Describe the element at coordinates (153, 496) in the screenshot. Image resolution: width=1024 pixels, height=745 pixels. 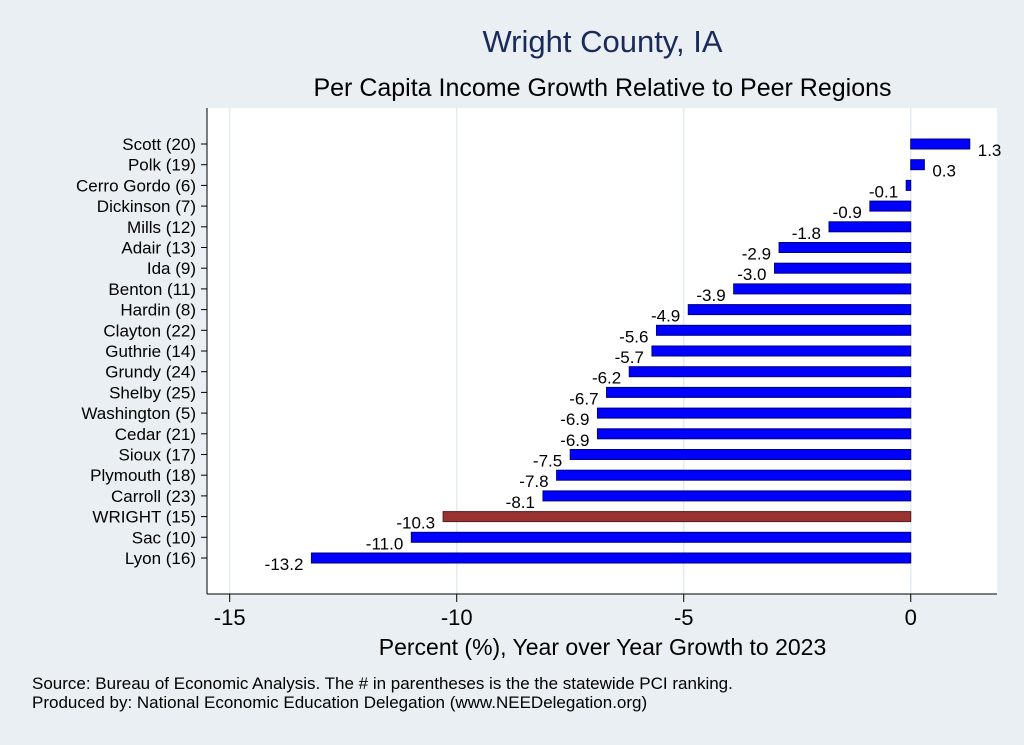
I see `category-label: Carroll (23)` at that location.